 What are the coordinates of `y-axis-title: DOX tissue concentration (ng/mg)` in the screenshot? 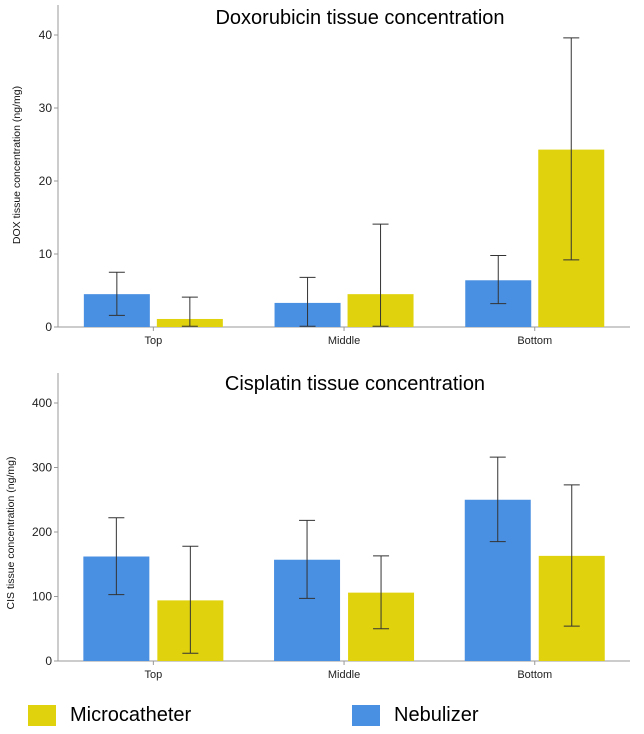 It's located at (17, 165).